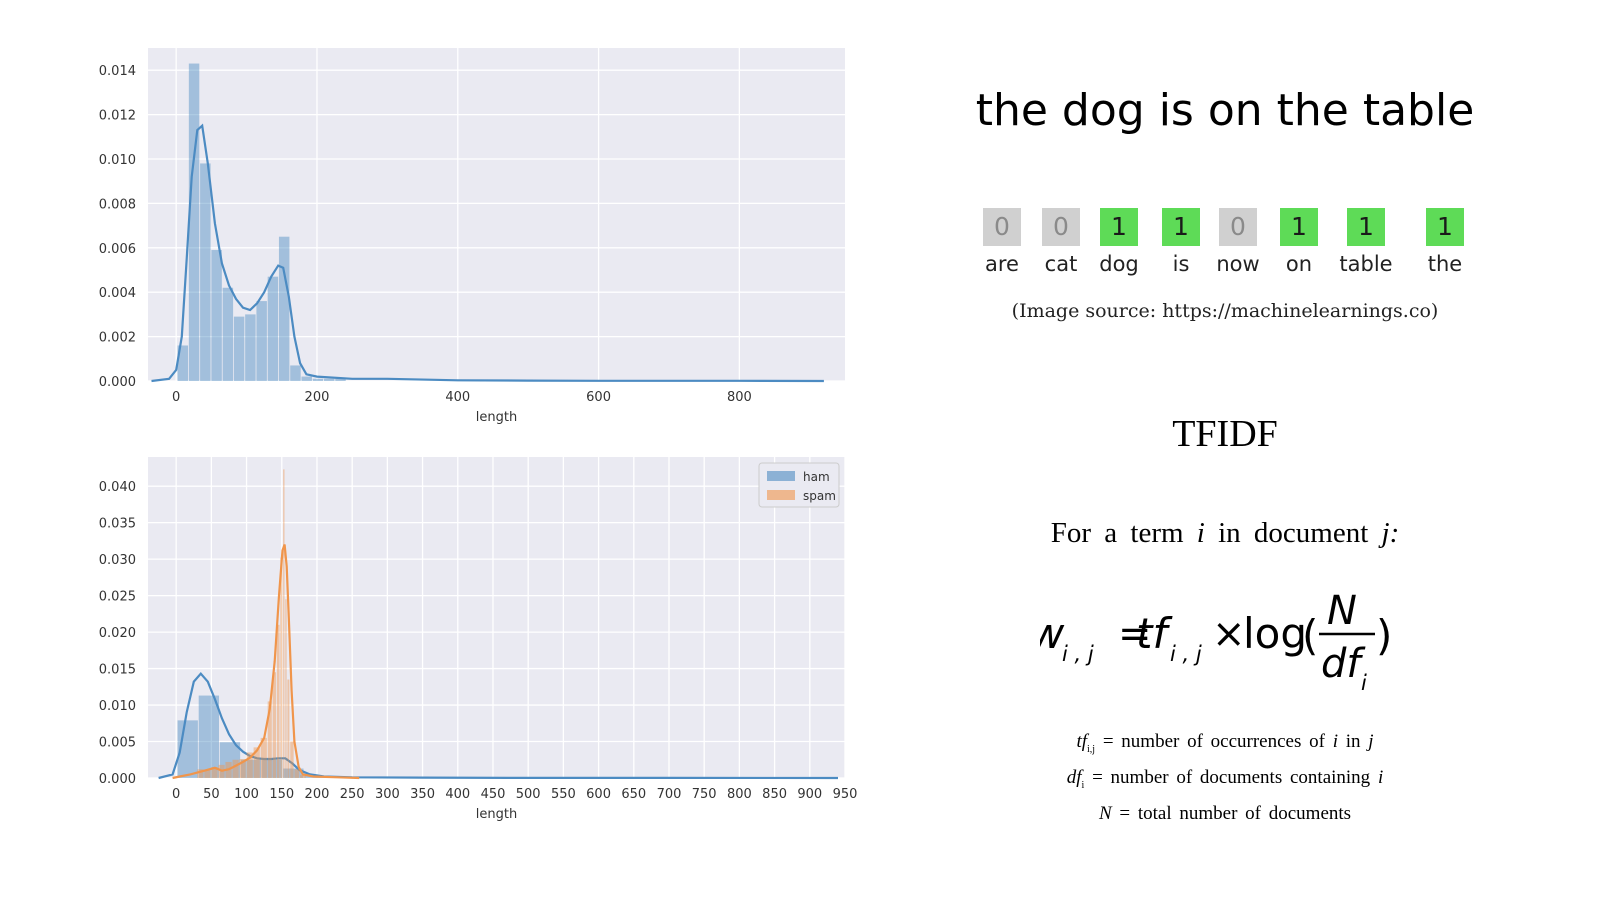 This screenshot has width=1600, height=900. I want to click on bow-word: dog, so click(1119, 264).